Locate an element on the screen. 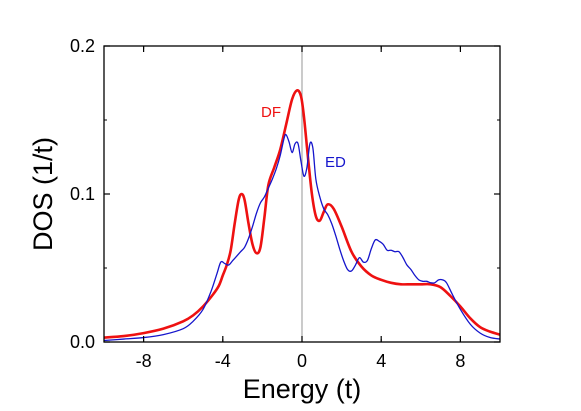 The width and height of the screenshot is (581, 411). x-tick-label: -4 is located at coordinates (223, 361).